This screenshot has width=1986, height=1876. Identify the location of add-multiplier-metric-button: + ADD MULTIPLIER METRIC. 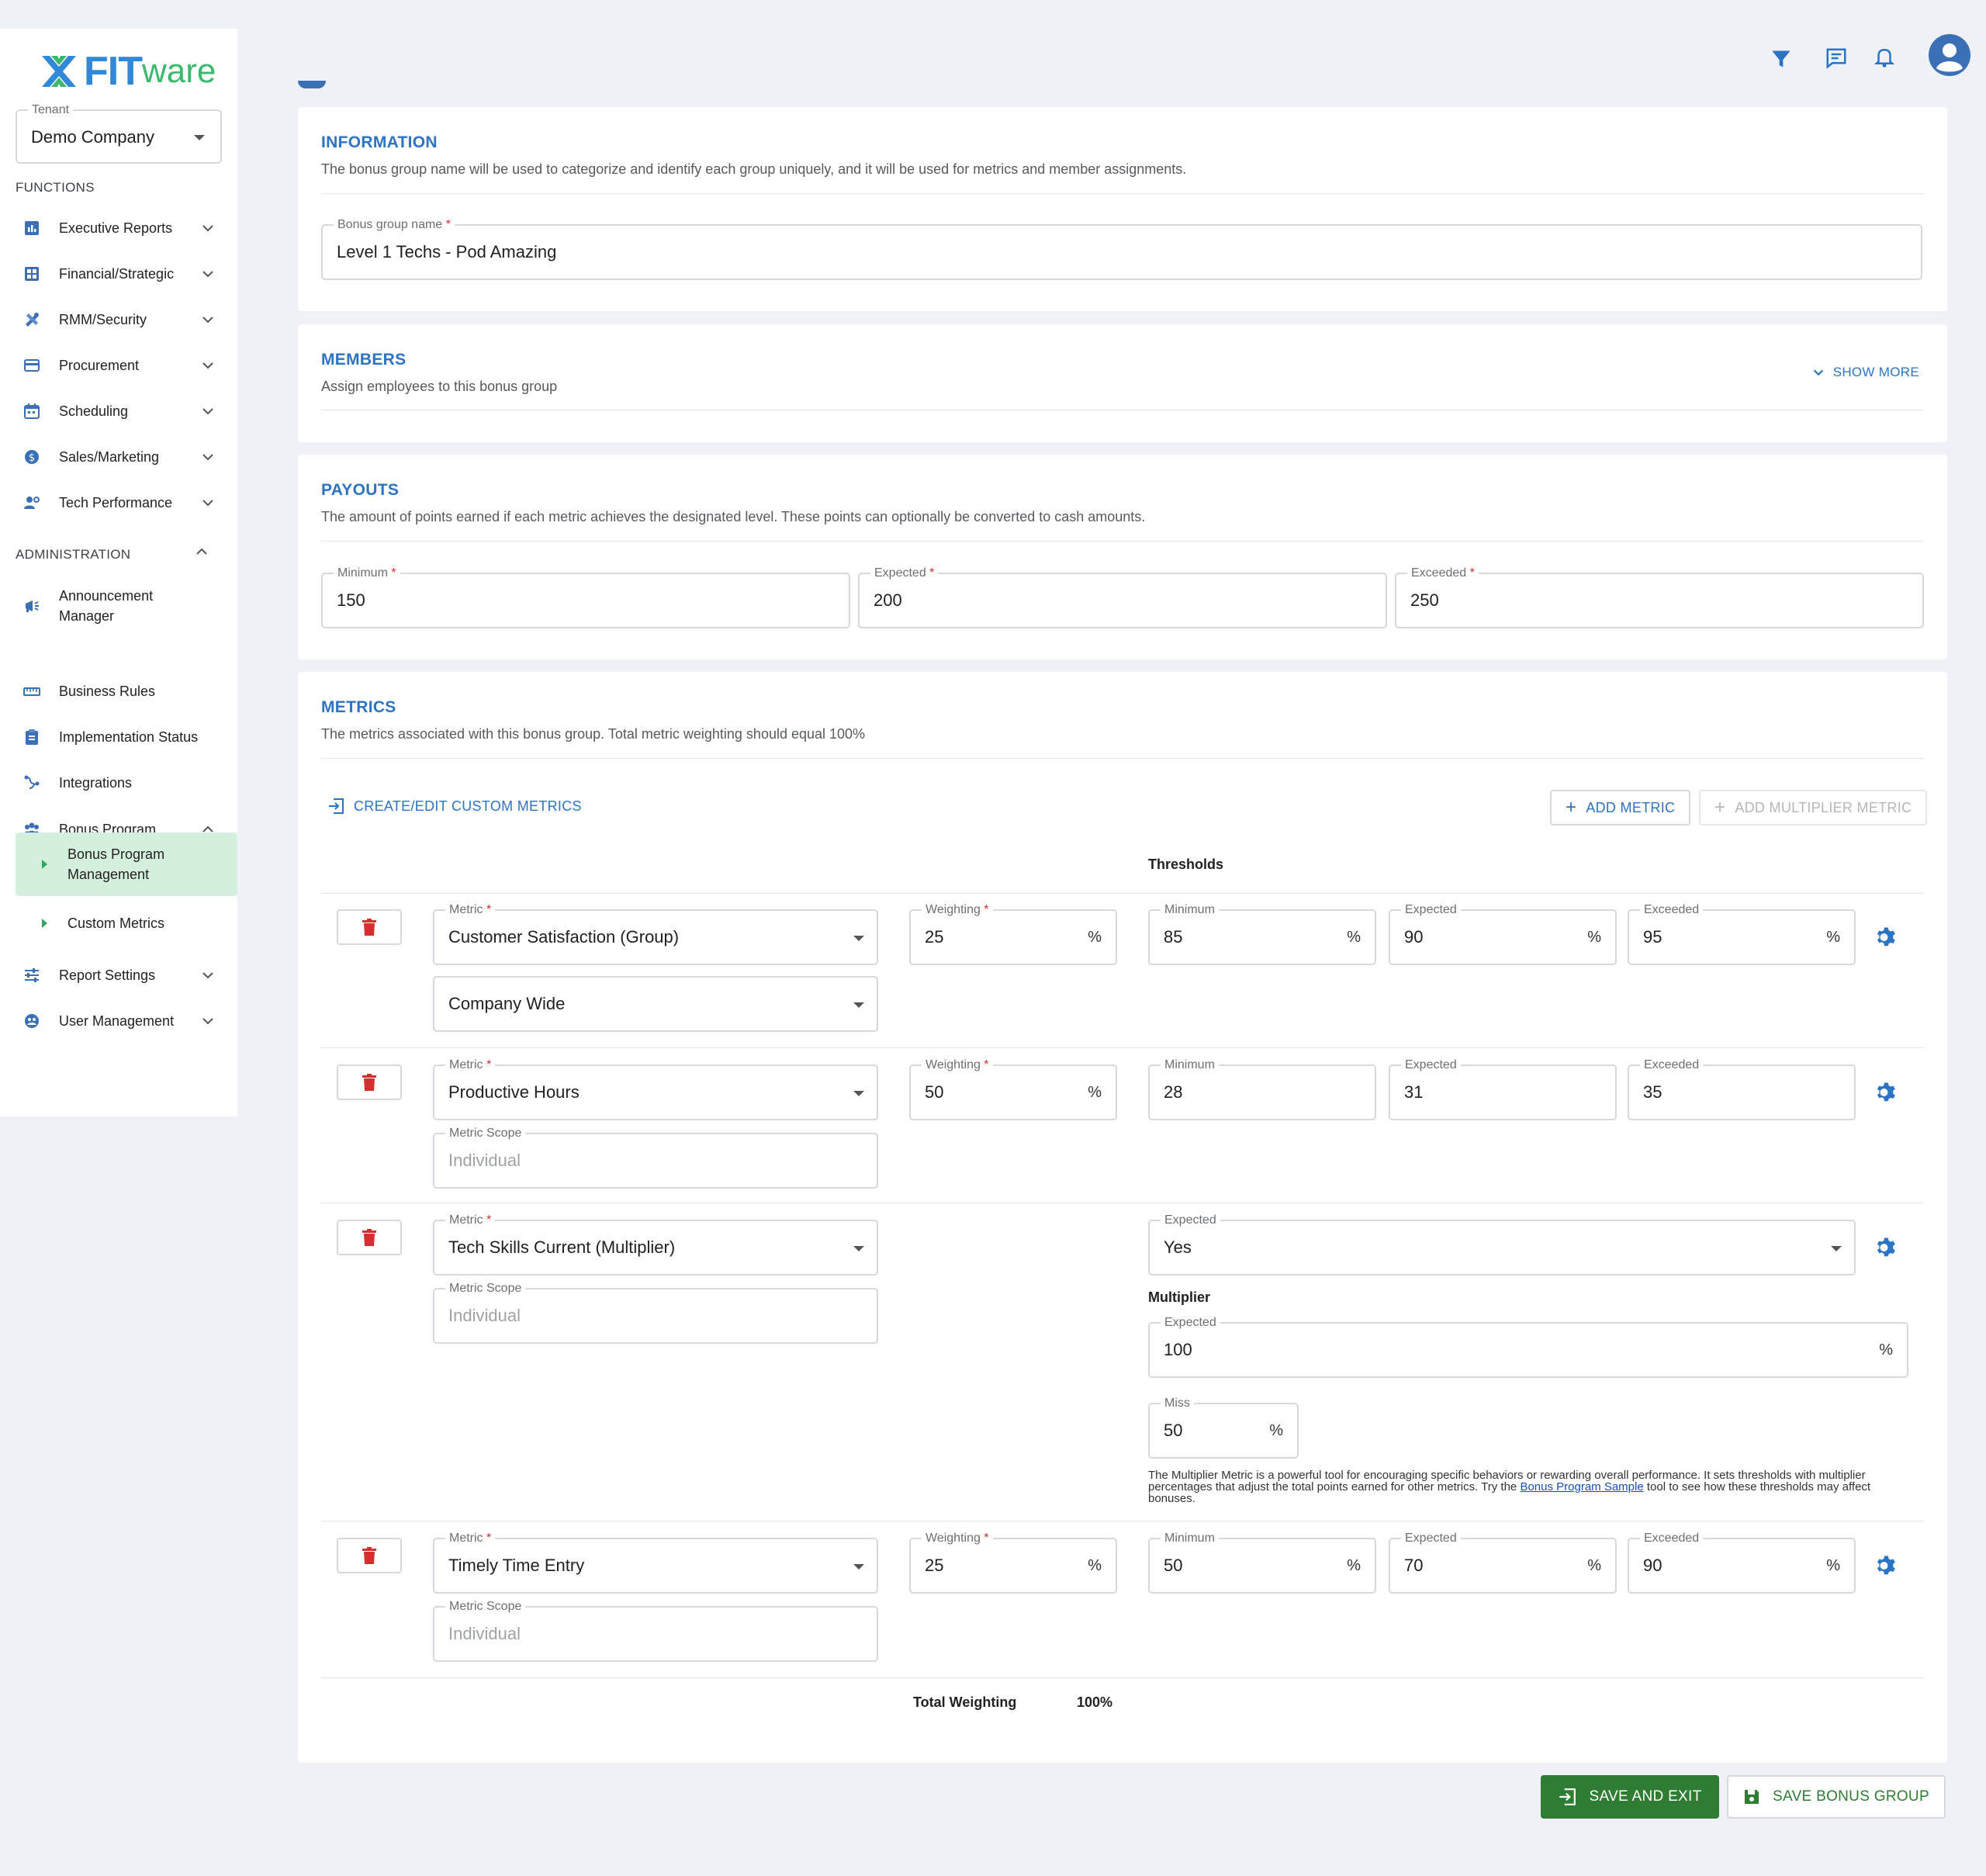
(1813, 808).